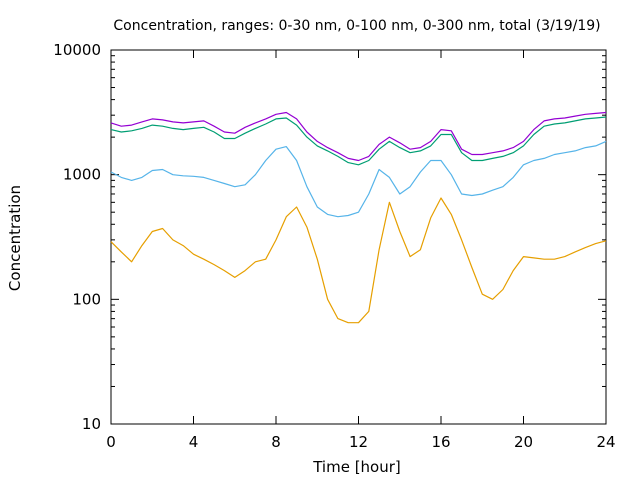  Describe the element at coordinates (111, 442) in the screenshot. I see `x-tick-label: 0` at that location.